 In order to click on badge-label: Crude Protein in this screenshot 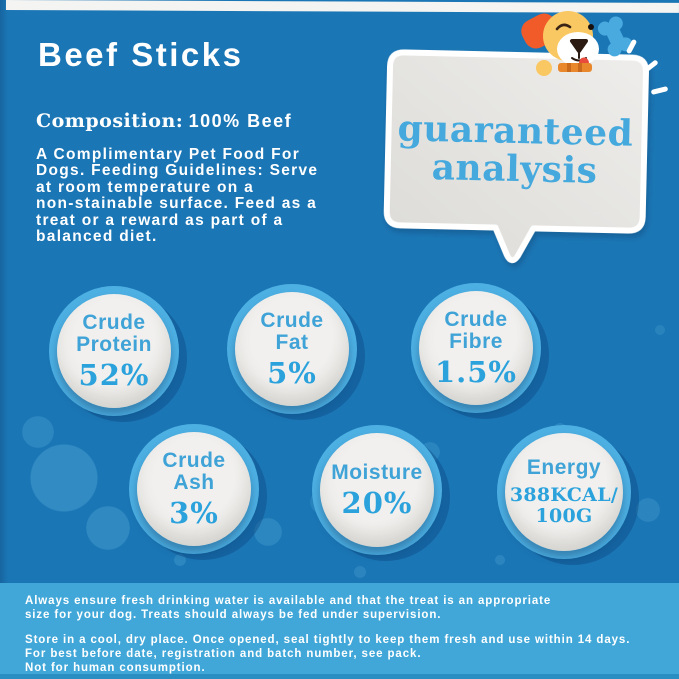, I will do `click(114, 333)`.